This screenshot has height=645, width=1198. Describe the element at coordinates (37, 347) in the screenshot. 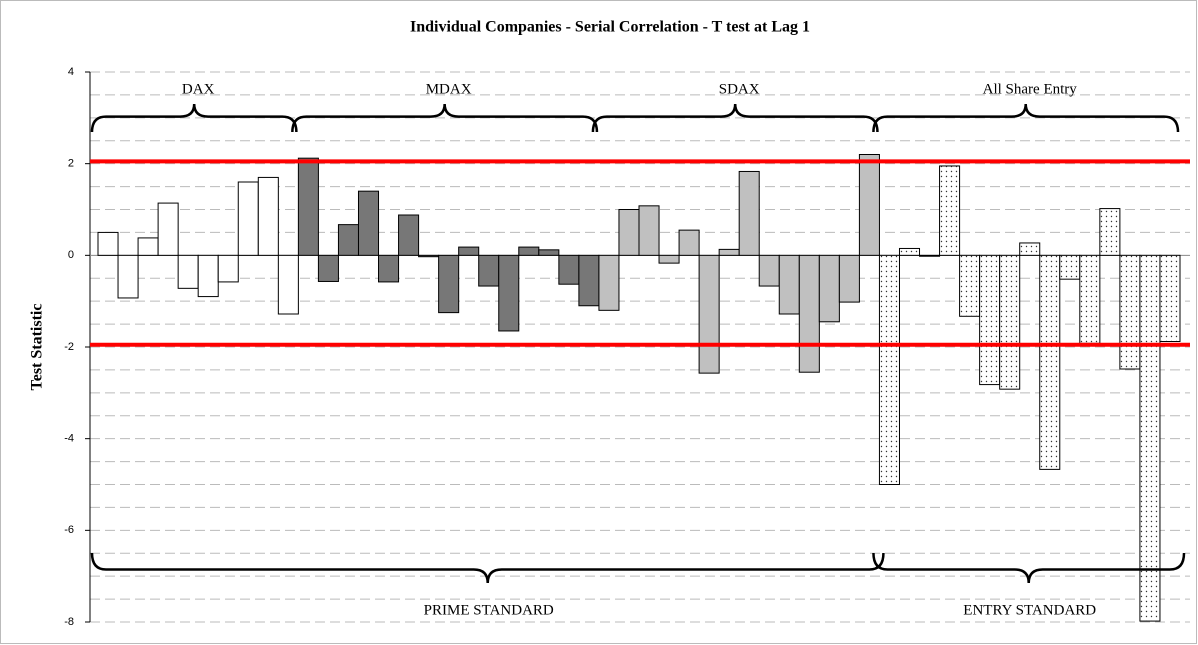

I see `y-axis-label: Test Statistic` at that location.